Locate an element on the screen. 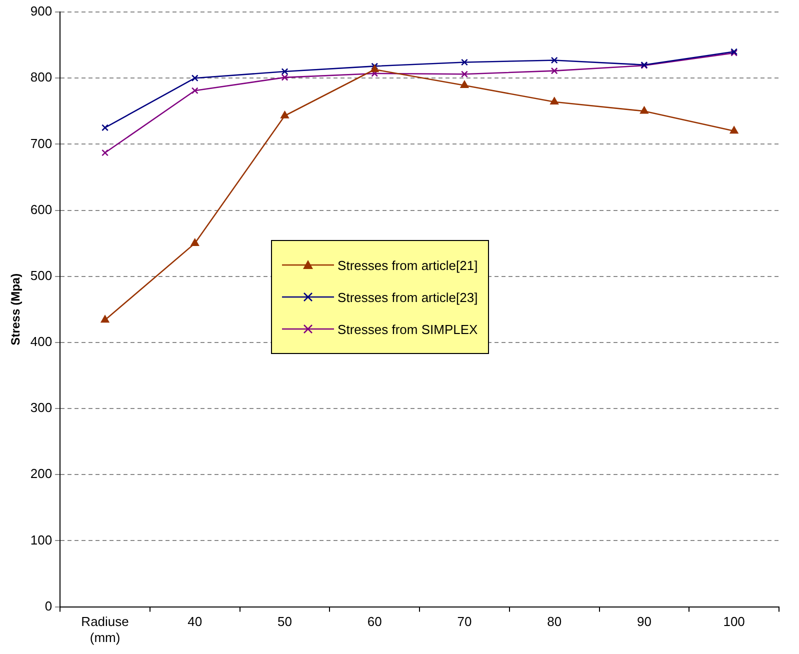  y-tick-label: 100 is located at coordinates (41, 540).